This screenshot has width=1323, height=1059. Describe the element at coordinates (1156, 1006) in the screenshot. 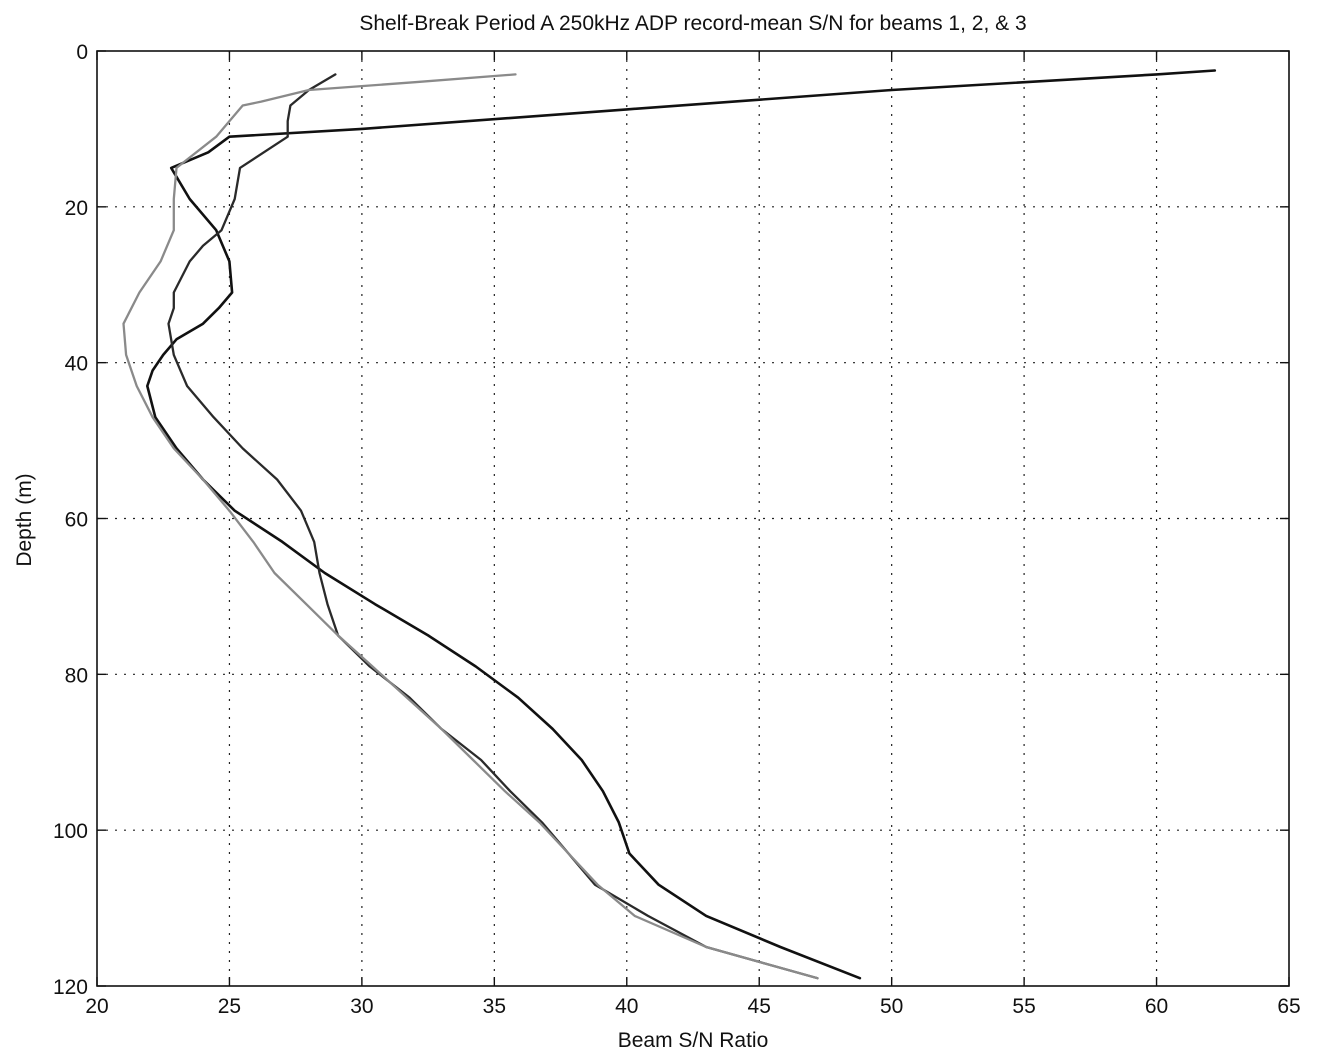

I see `x-tick-label: 60` at that location.